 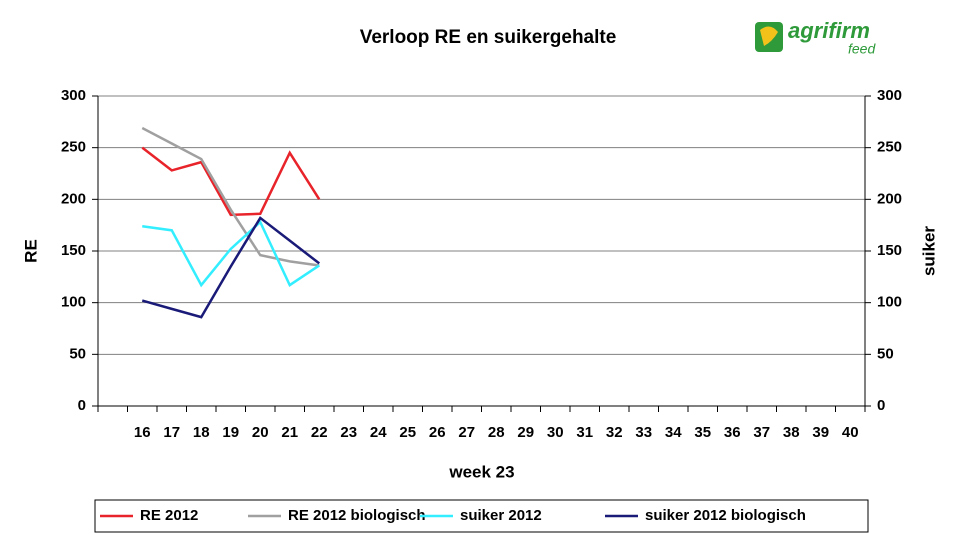 I want to click on x-tick-label: 21, so click(x=289, y=432).